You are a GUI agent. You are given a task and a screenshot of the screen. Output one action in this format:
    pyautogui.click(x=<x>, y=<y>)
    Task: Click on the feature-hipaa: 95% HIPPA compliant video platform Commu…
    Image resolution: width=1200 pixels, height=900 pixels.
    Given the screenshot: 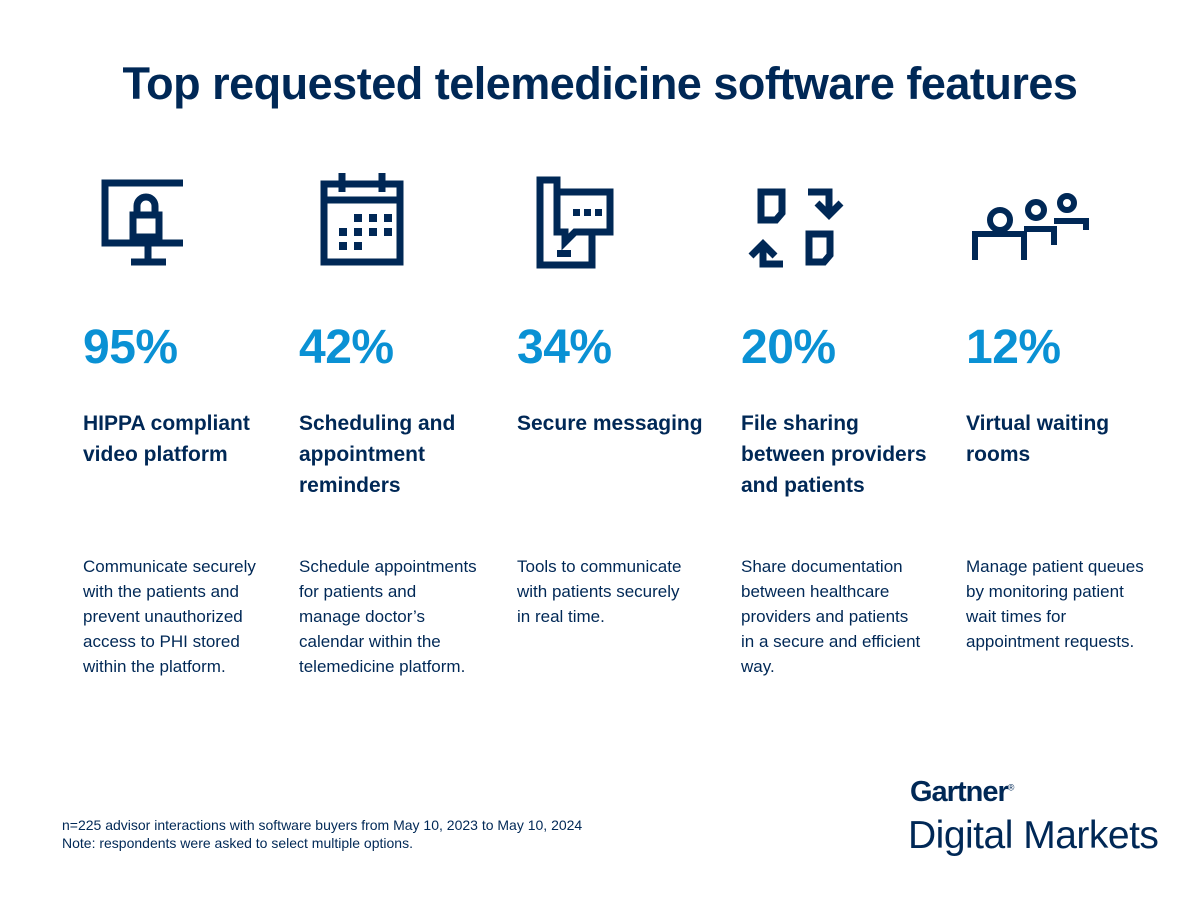 What is the action you would take?
    pyautogui.click(x=178, y=423)
    